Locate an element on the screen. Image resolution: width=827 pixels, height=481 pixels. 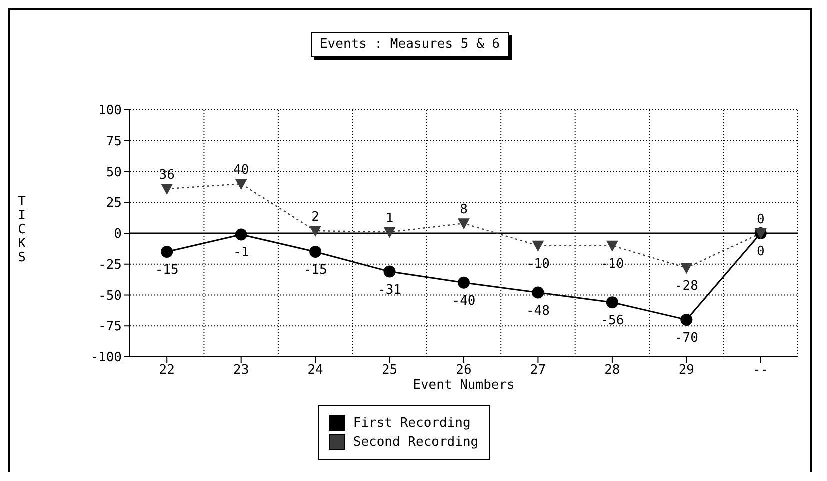
data-label: -1 is located at coordinates (242, 253).